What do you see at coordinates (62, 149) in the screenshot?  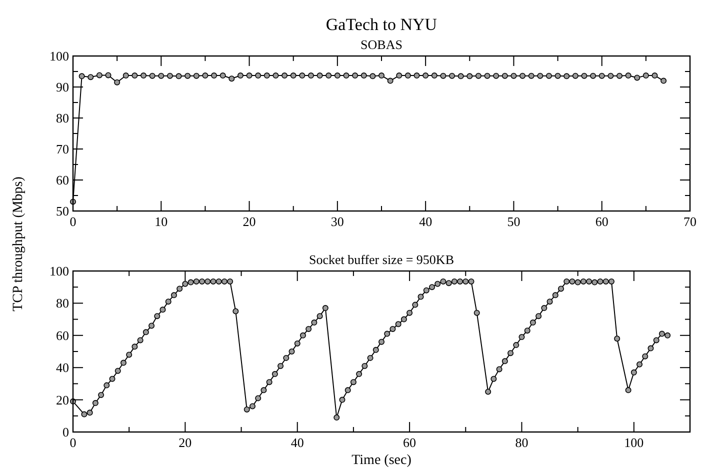 I see `y-tick-label: 70` at bounding box center [62, 149].